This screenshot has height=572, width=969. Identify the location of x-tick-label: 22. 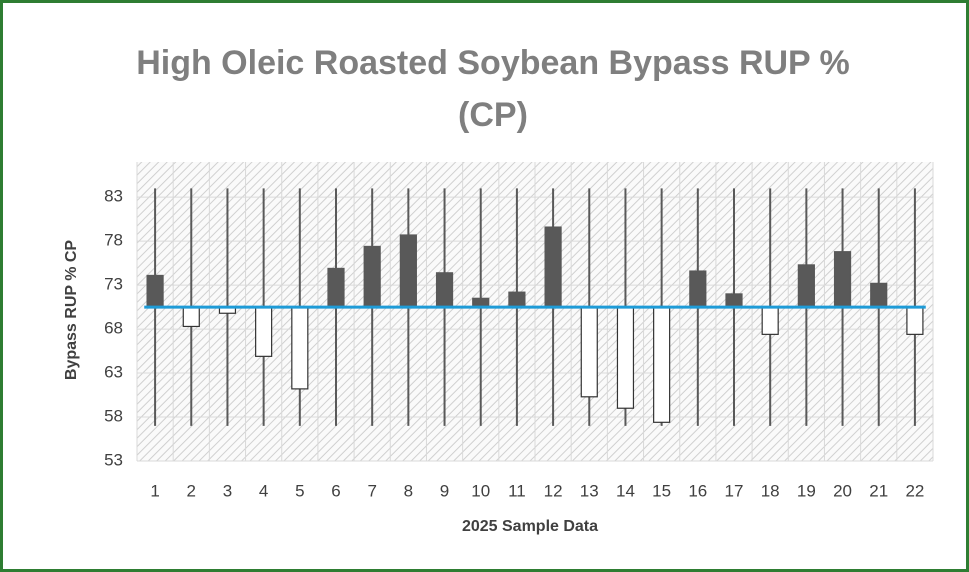
(914, 490).